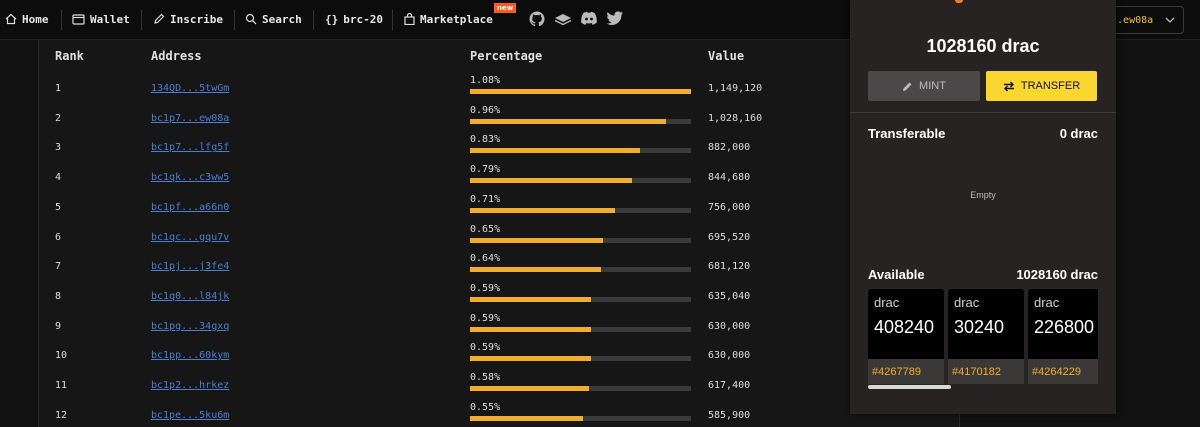 The height and width of the screenshot is (427, 1200). Describe the element at coordinates (425, 209) in the screenshot. I see `table-row: 5 bc1pf...a66n0 0.71% 756,000` at that location.